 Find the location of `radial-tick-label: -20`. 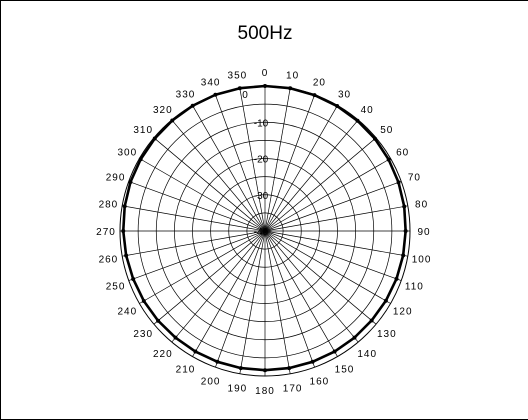

radial-tick-label: -20 is located at coordinates (261, 160).